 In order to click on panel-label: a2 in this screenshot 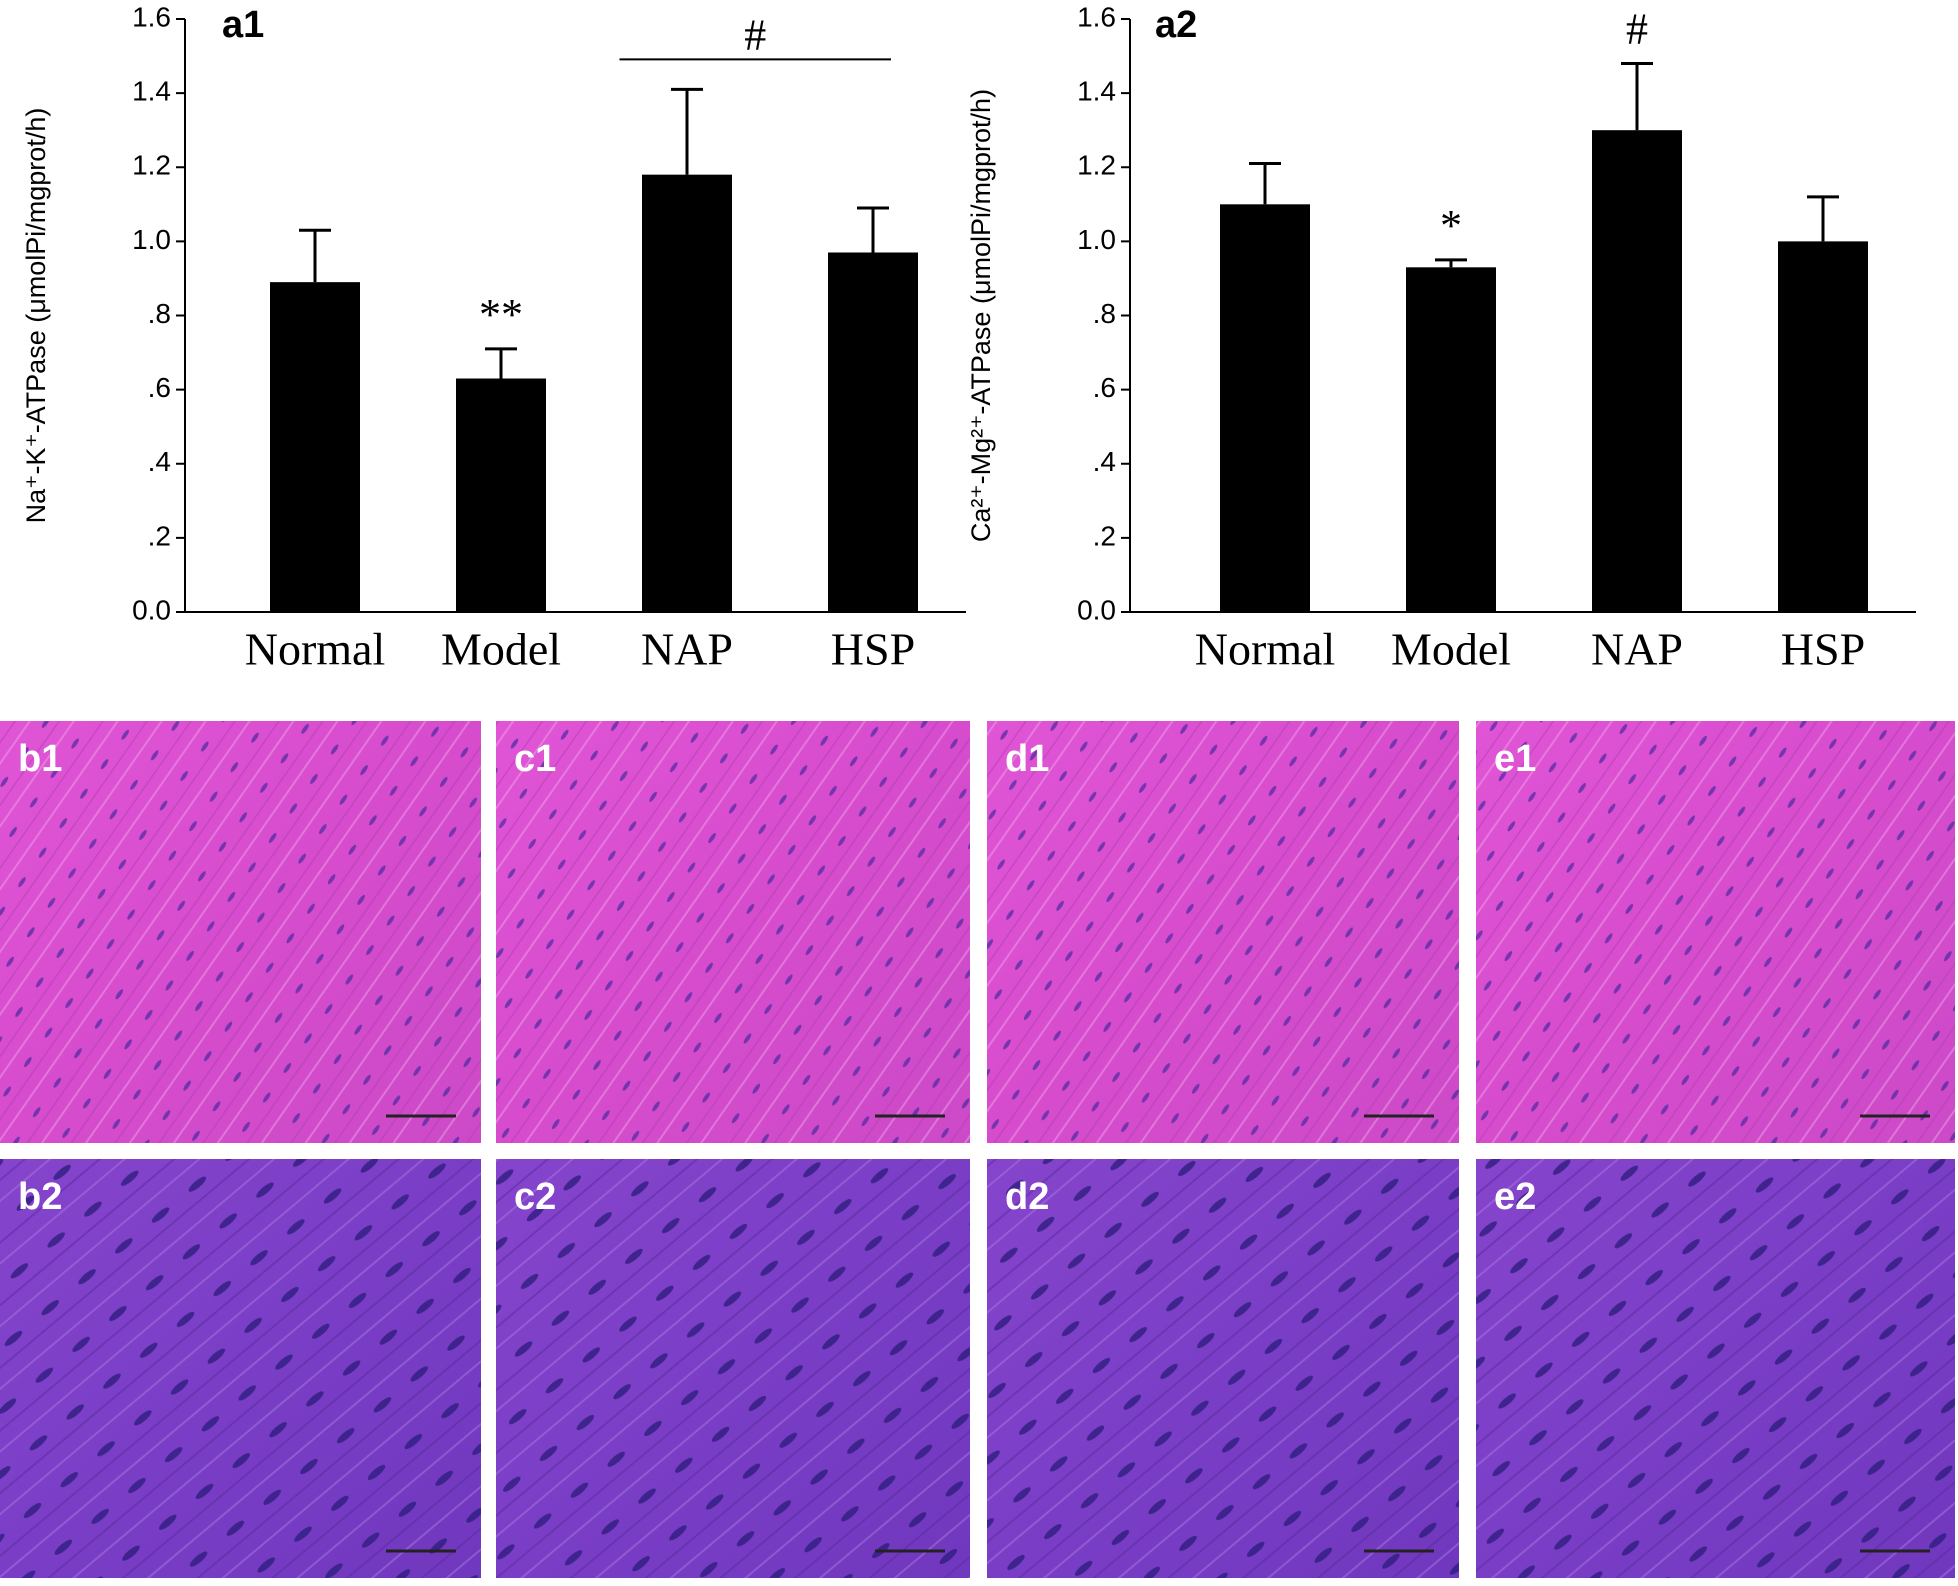, I will do `click(1176, 25)`.